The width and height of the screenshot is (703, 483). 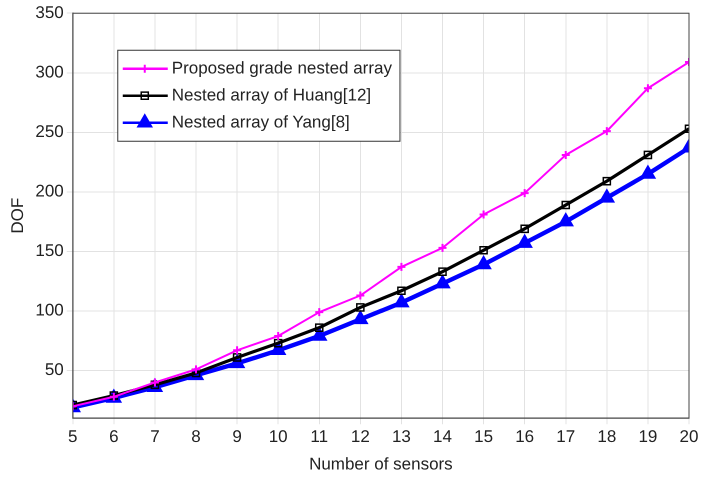 I want to click on x-tick-label: 16, so click(x=524, y=436).